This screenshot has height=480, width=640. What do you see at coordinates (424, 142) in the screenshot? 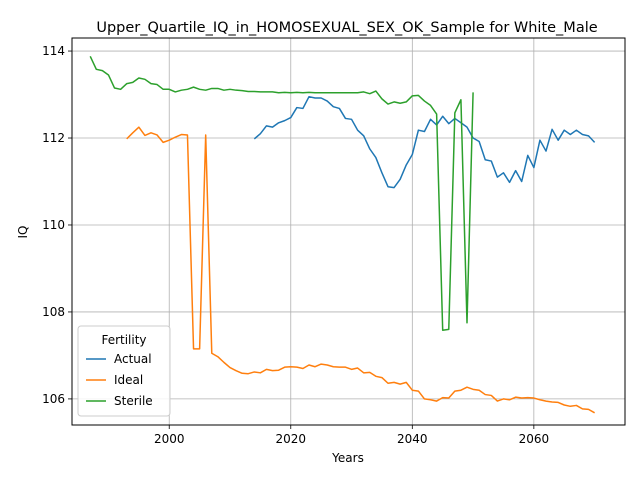
I see `series-line-actual` at bounding box center [424, 142].